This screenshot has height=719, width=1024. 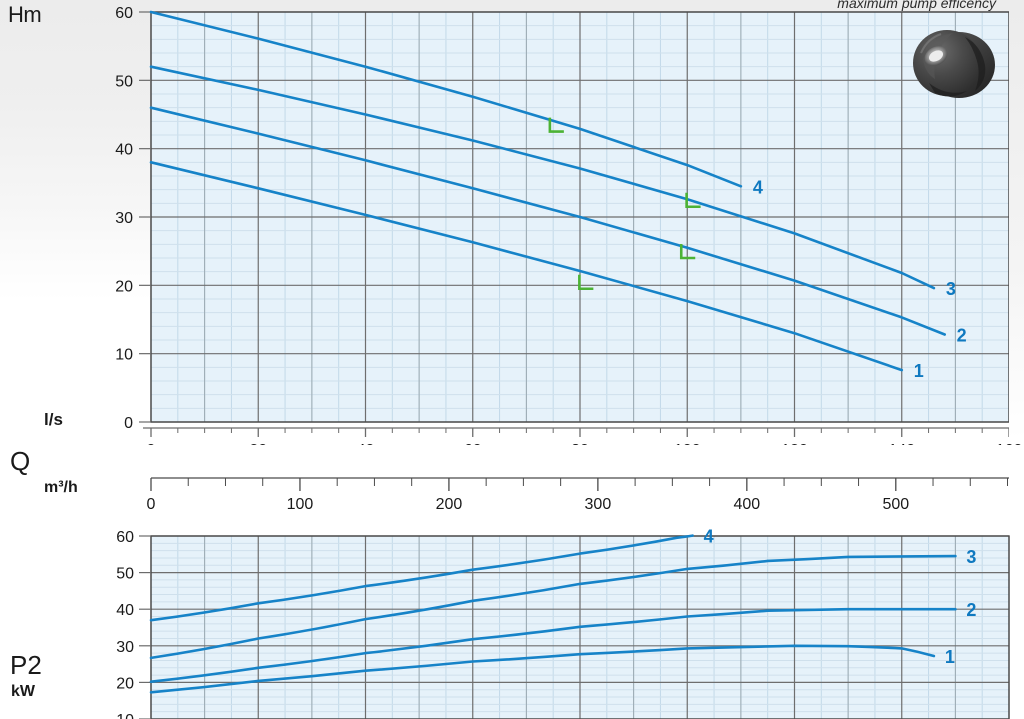 I want to click on flow-unit-ls-label: l/s, so click(x=53, y=419).